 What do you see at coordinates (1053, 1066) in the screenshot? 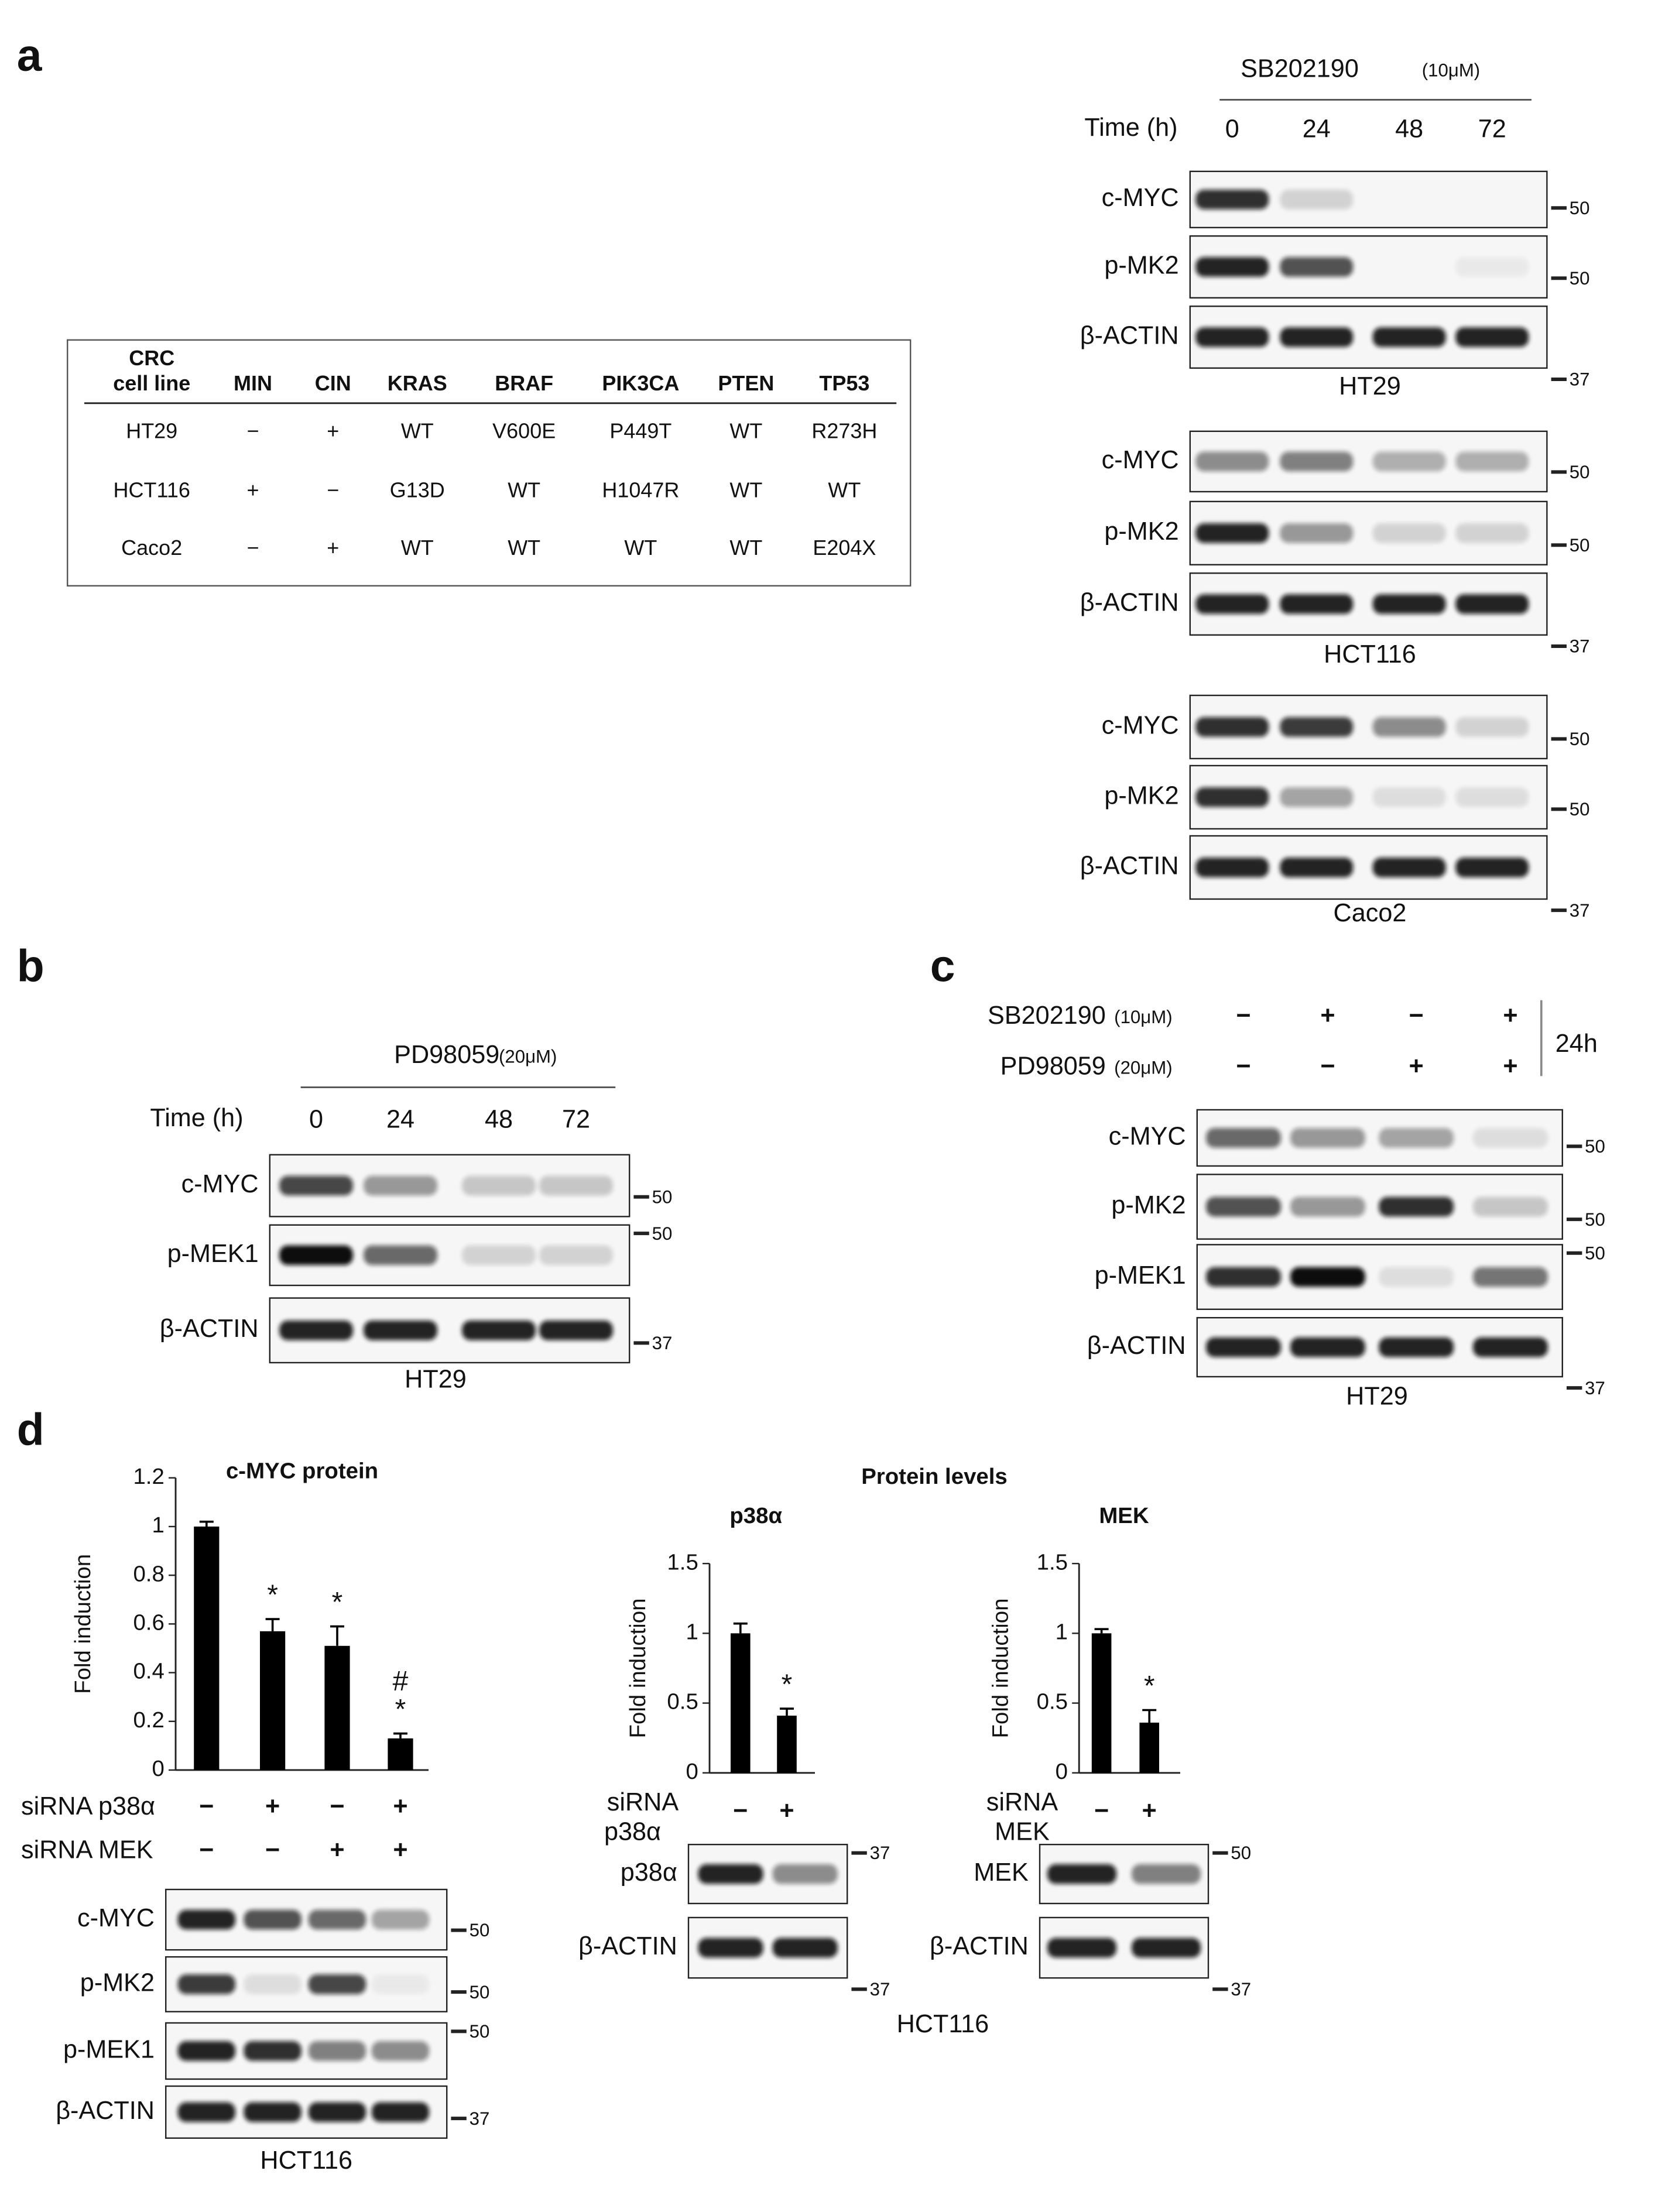
I see `treatment-label: PD98059` at bounding box center [1053, 1066].